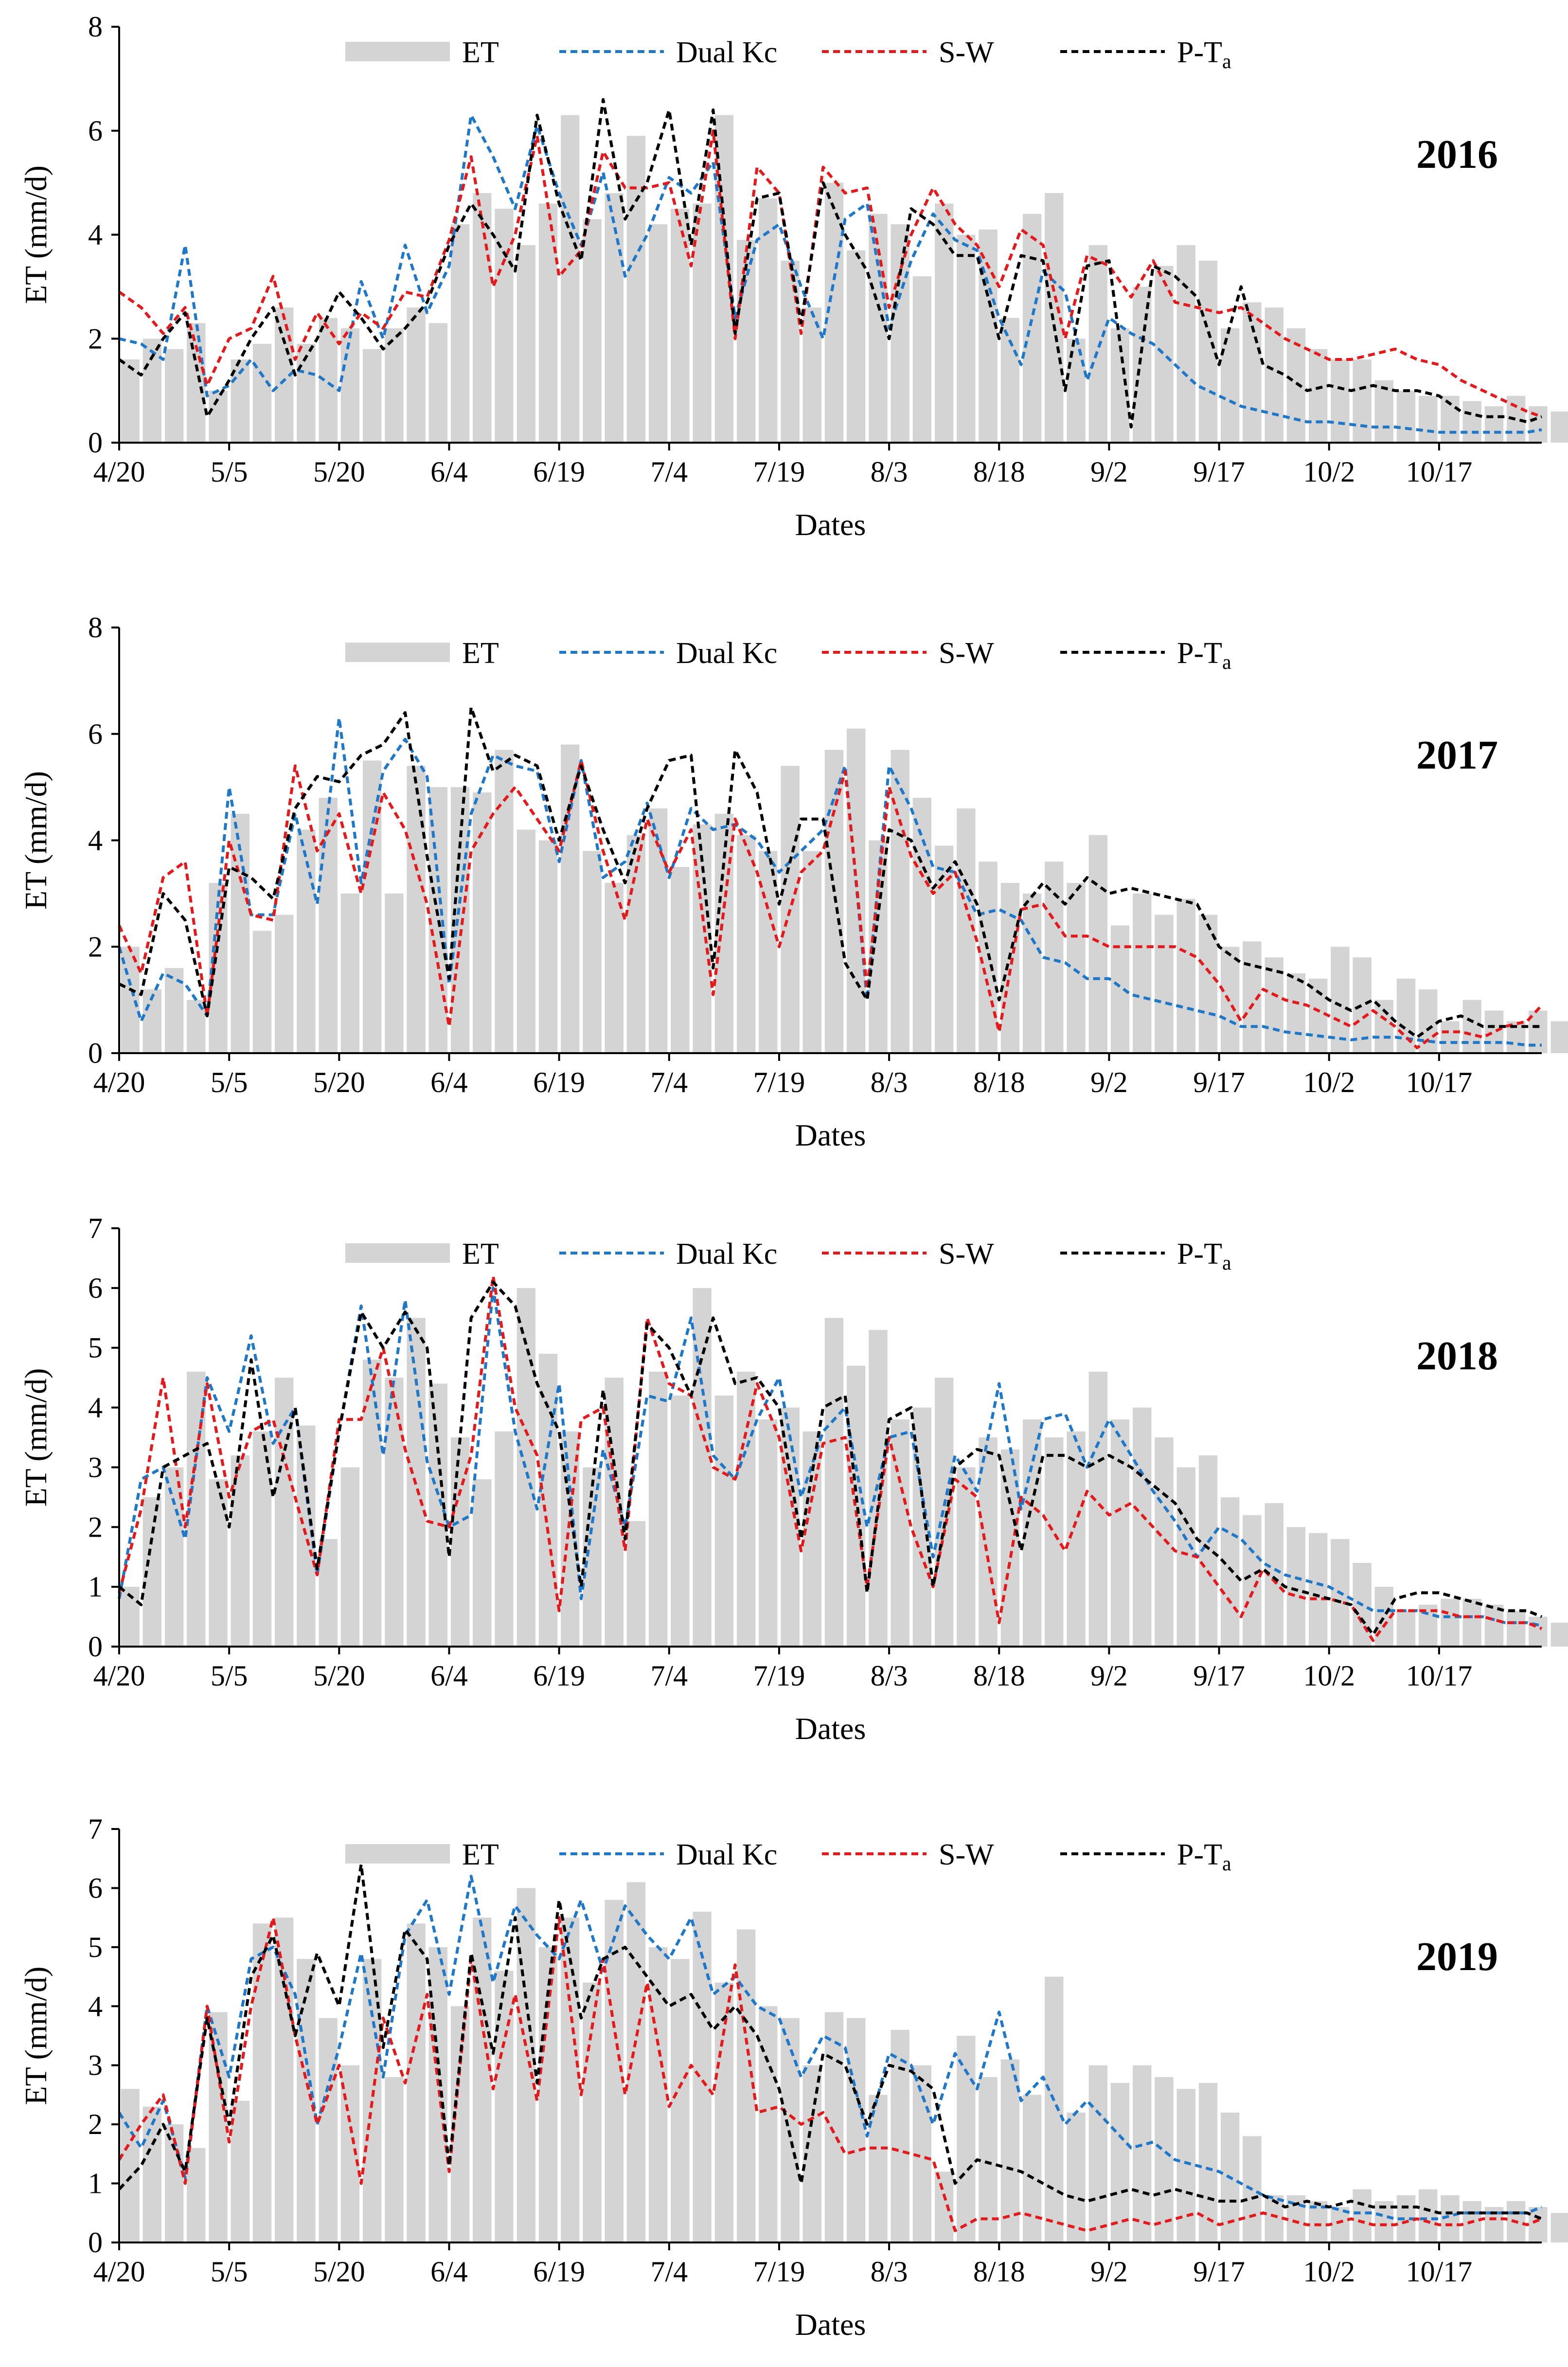 Image resolution: width=1568 pixels, height=2367 pixels. I want to click on x-tick-label: 8/3, so click(889, 1082).